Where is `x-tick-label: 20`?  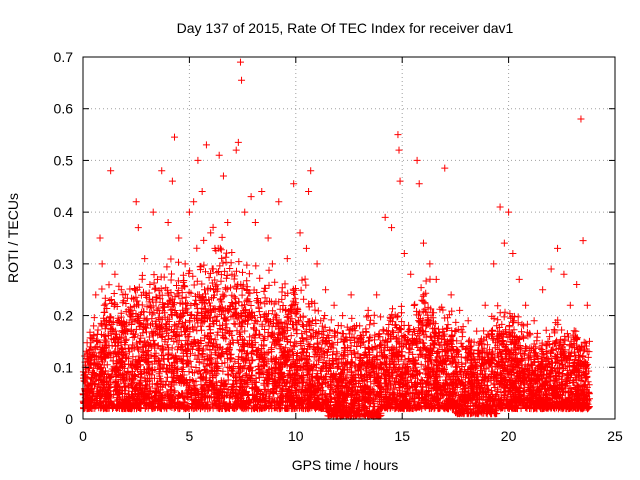 x-tick-label: 20 is located at coordinates (509, 436).